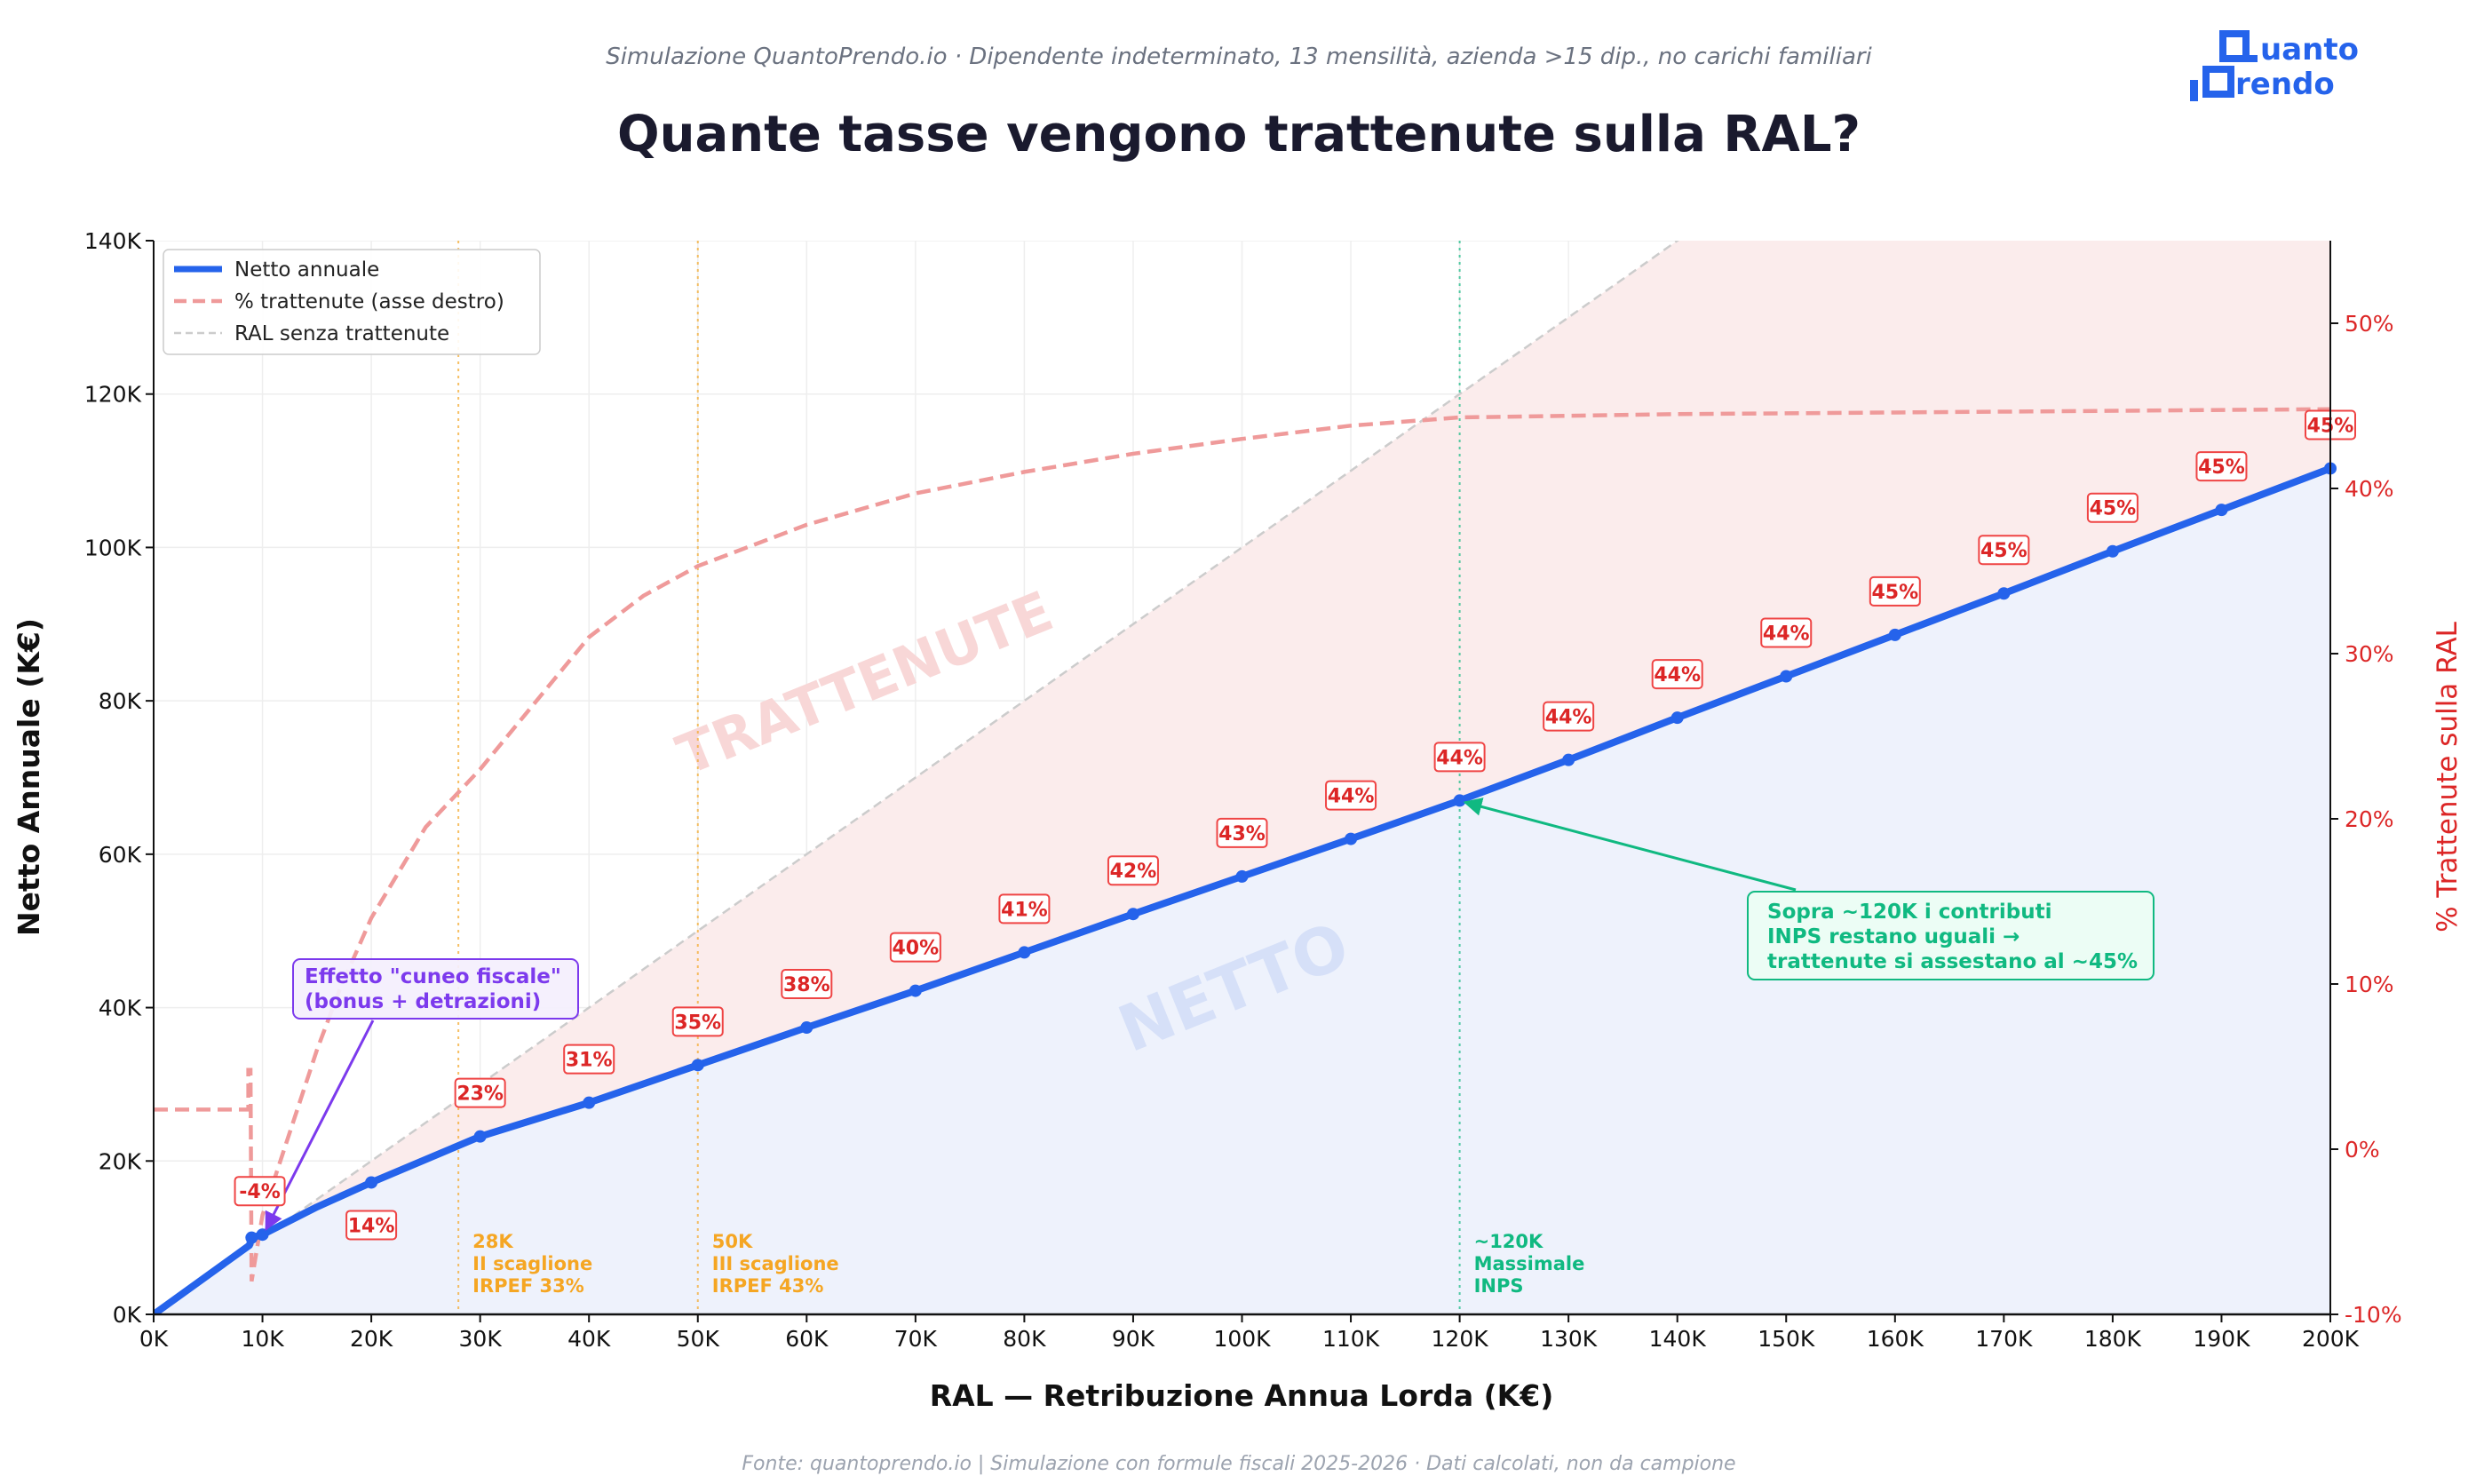 The image size is (2468, 1484). I want to click on percent-label: 35%, so click(697, 1021).